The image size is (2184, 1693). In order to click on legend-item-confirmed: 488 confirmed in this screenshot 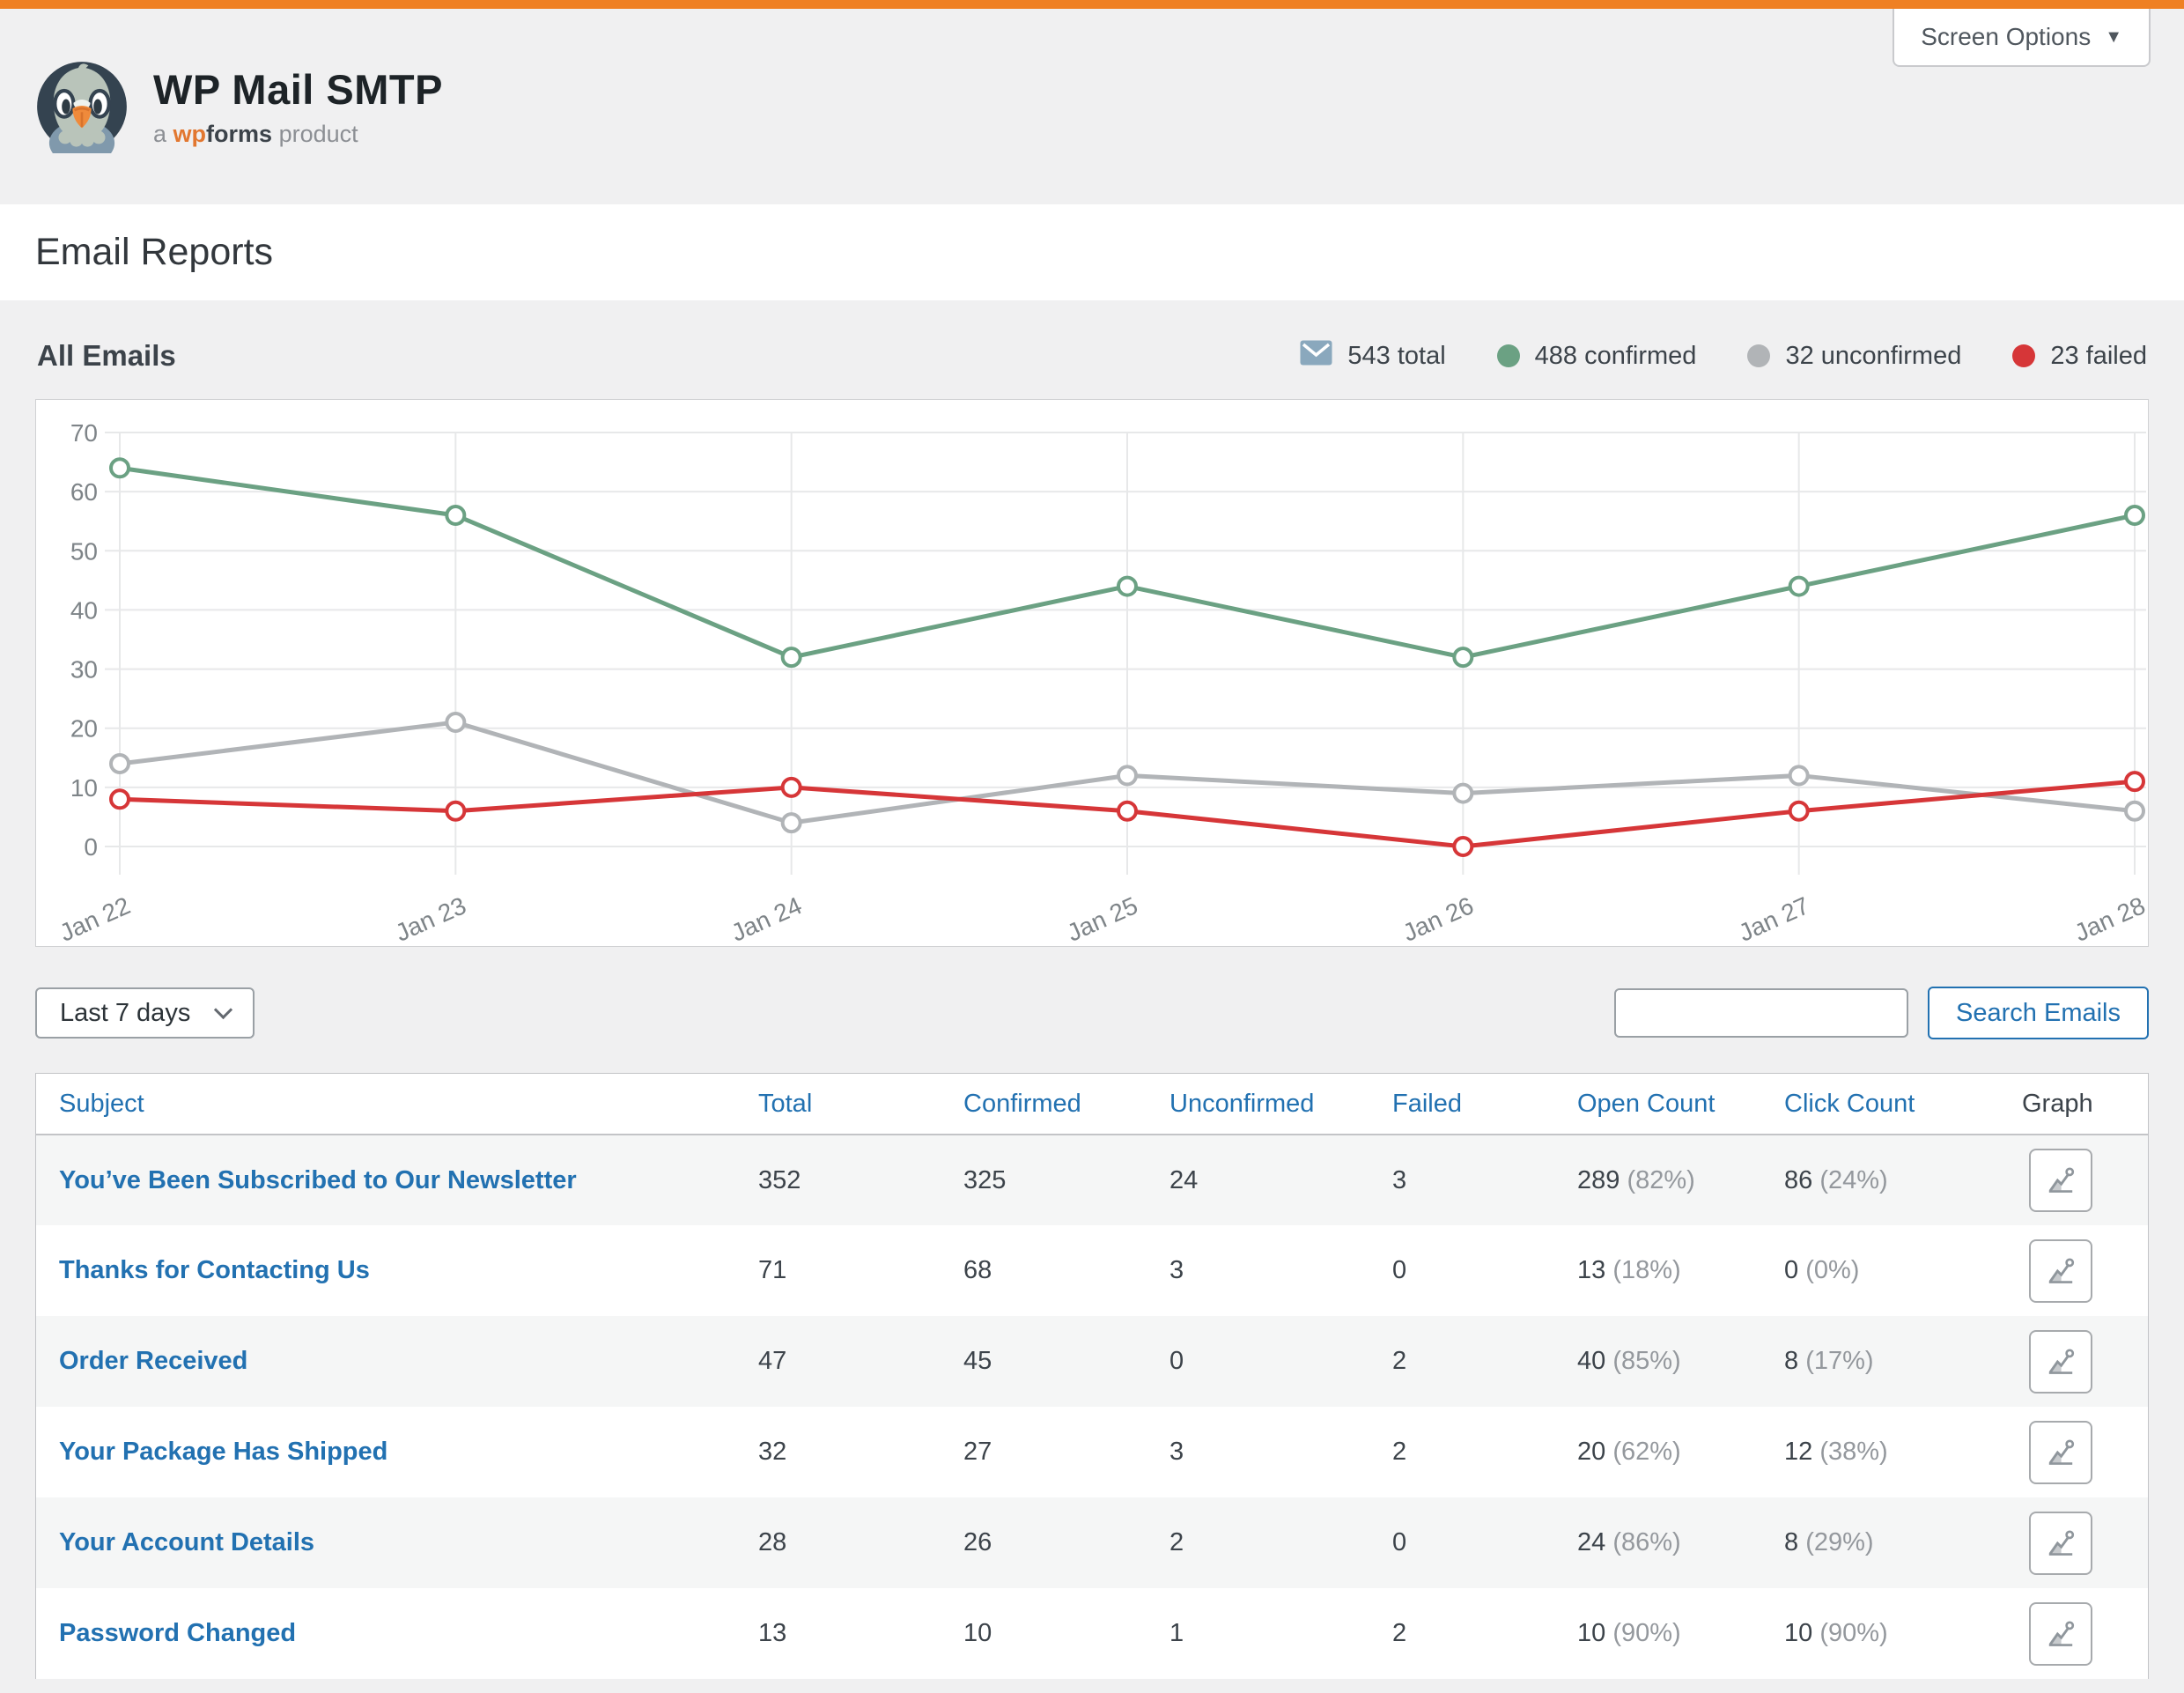, I will do `click(1596, 356)`.